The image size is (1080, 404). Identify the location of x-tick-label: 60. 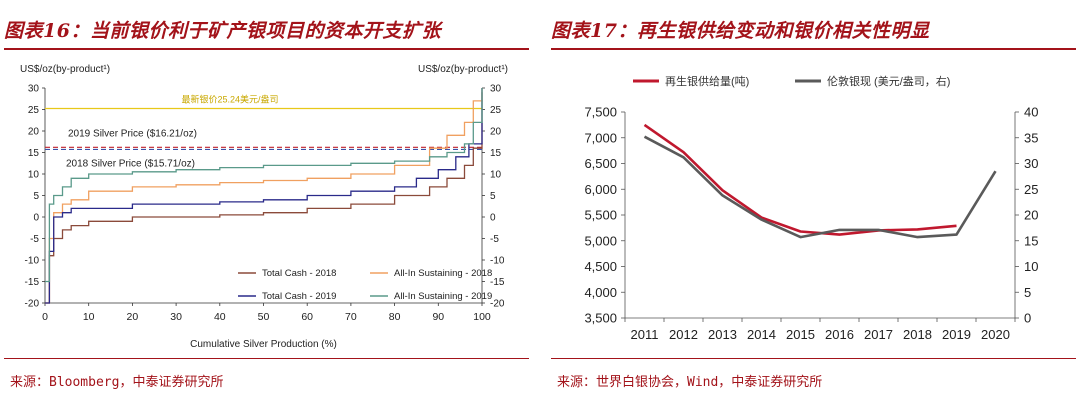
(307, 317).